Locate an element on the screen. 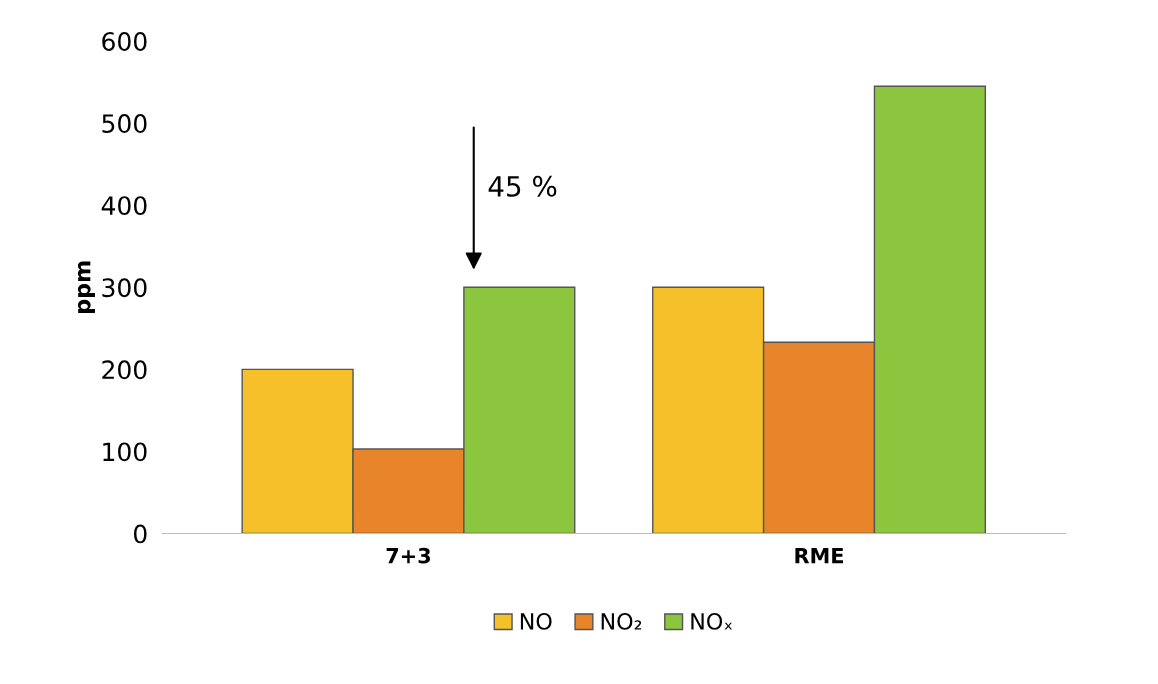 This screenshot has width=1158, height=684. x-tick-label: RME is located at coordinates (819, 556).